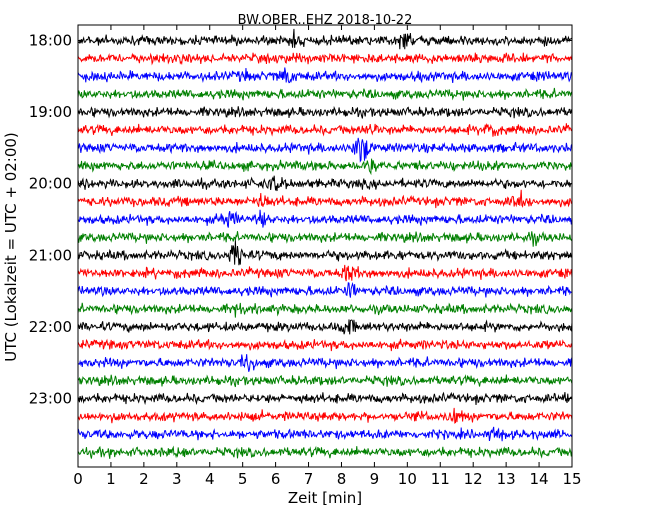  Describe the element at coordinates (78, 479) in the screenshot. I see `x-tick-label: 0` at that location.